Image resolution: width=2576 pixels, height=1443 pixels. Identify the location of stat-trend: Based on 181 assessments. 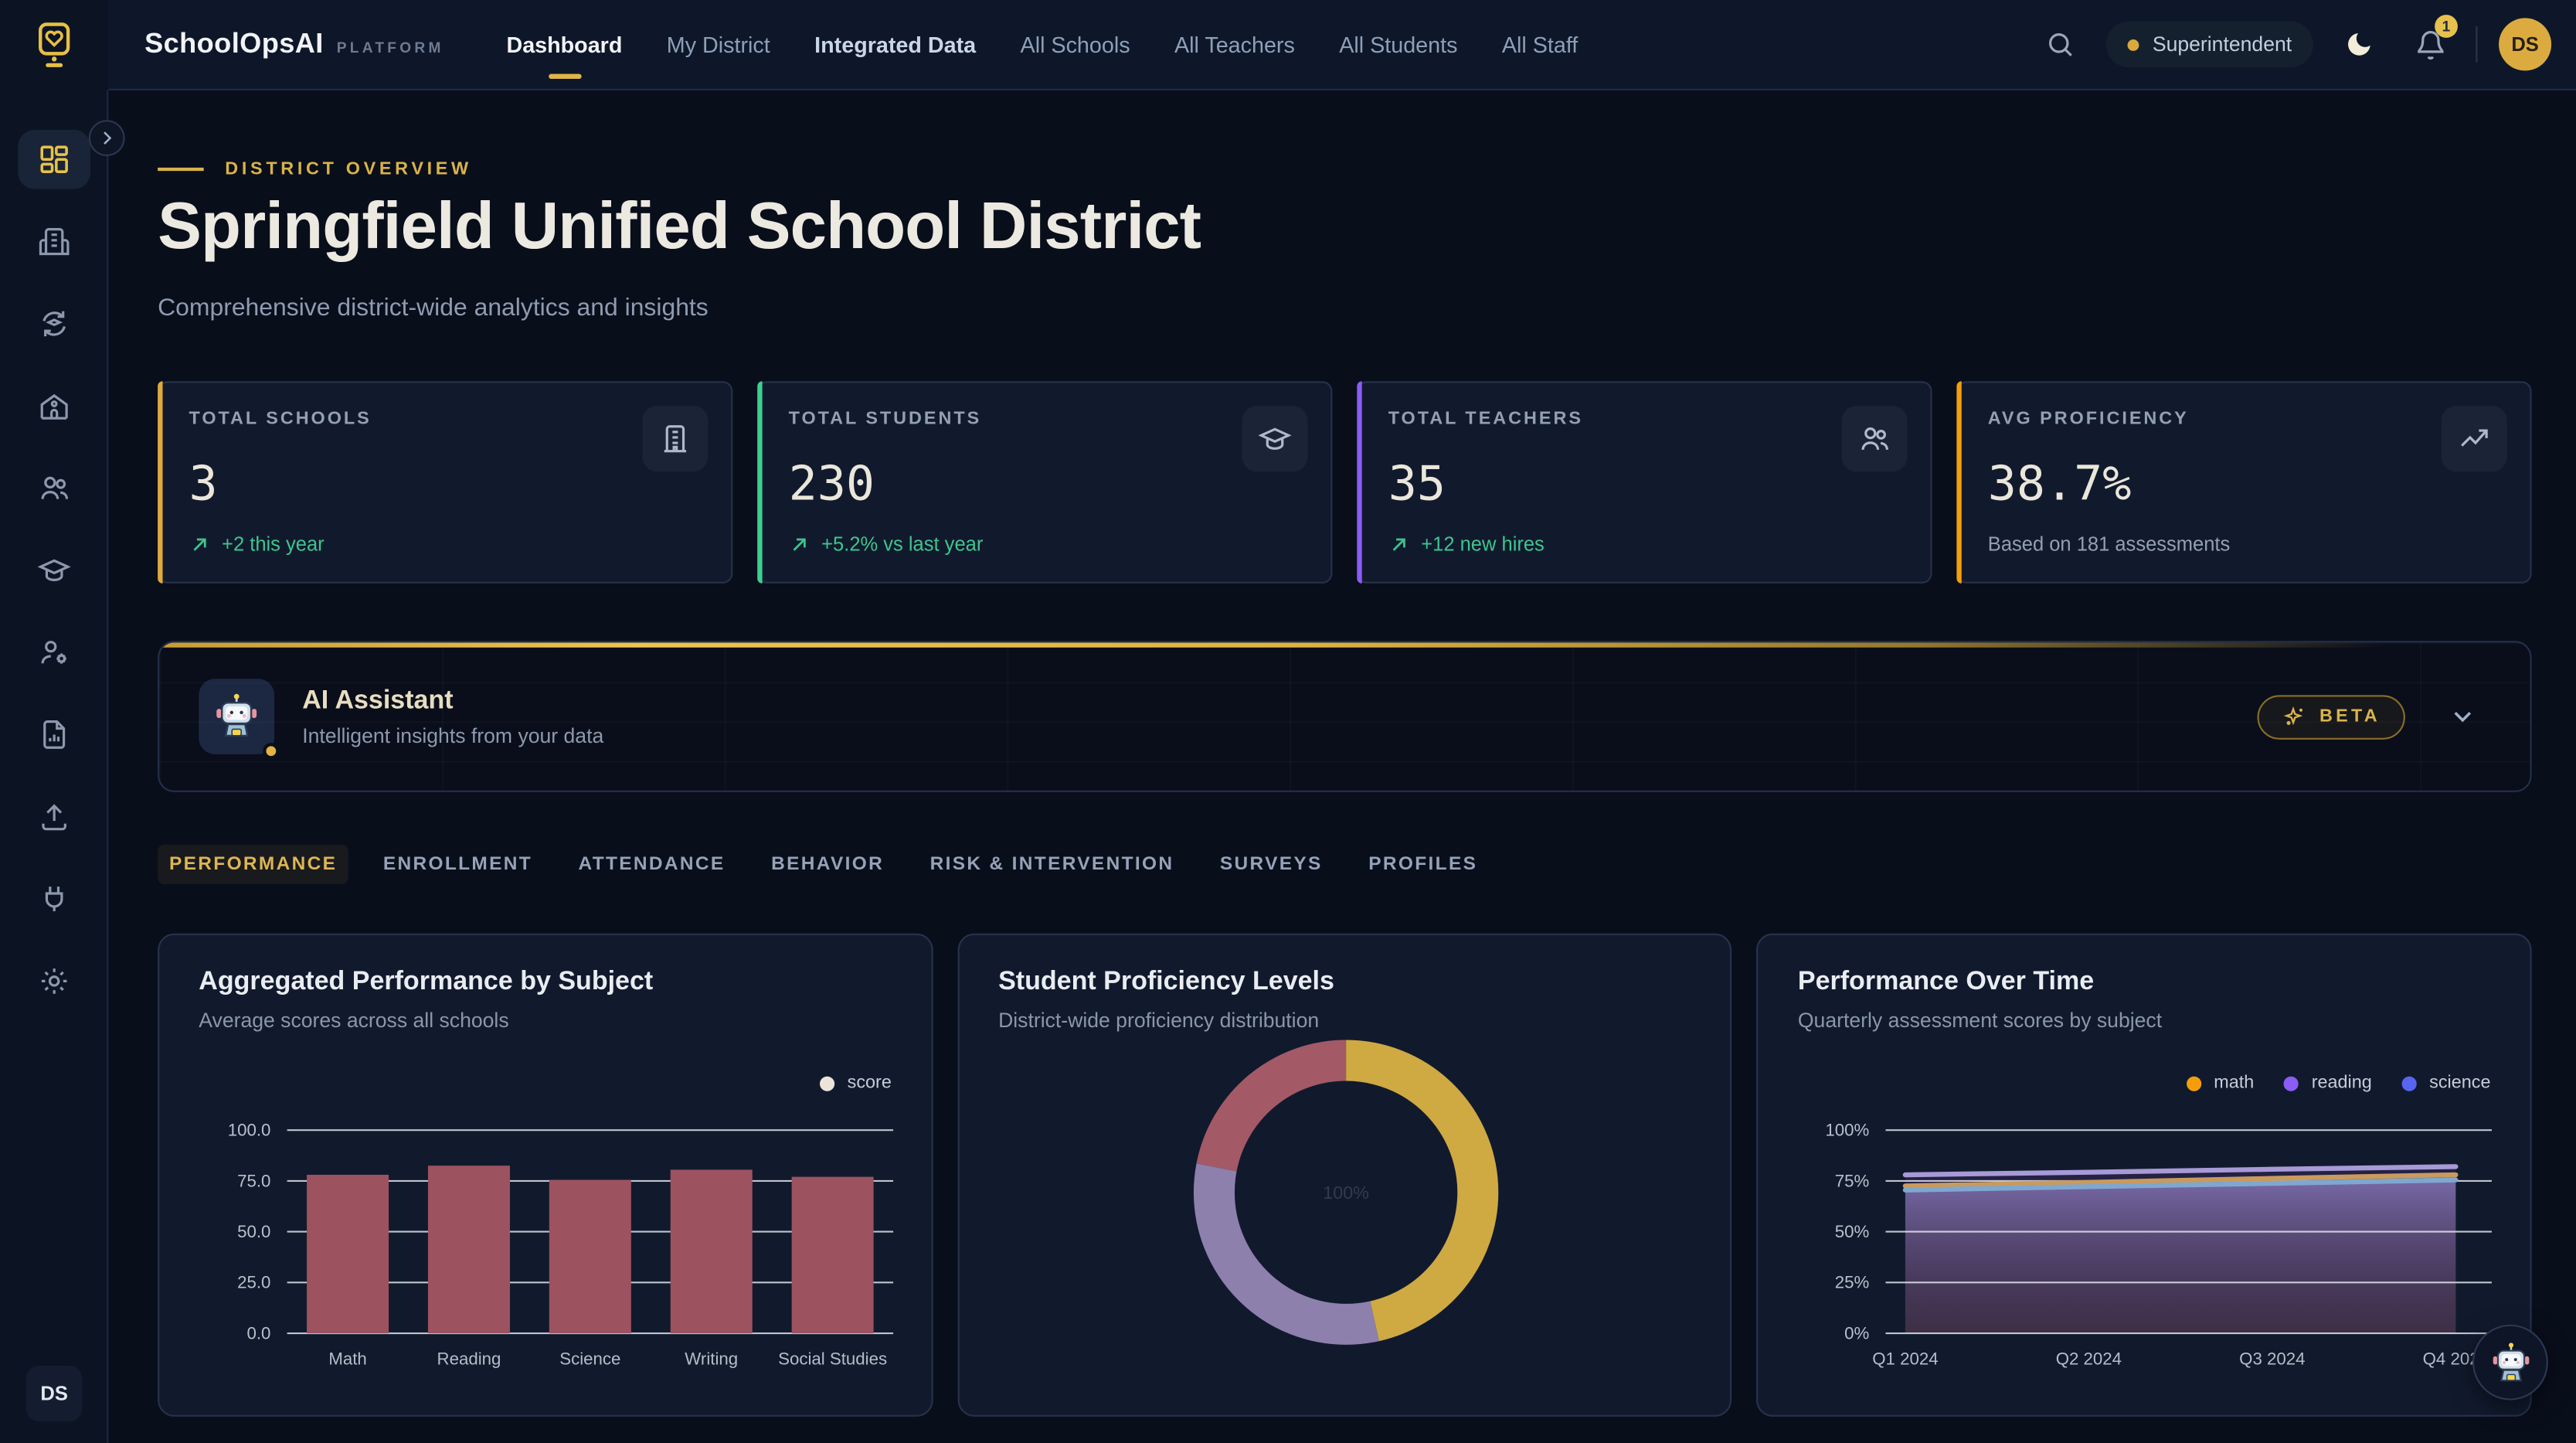
(2109, 544).